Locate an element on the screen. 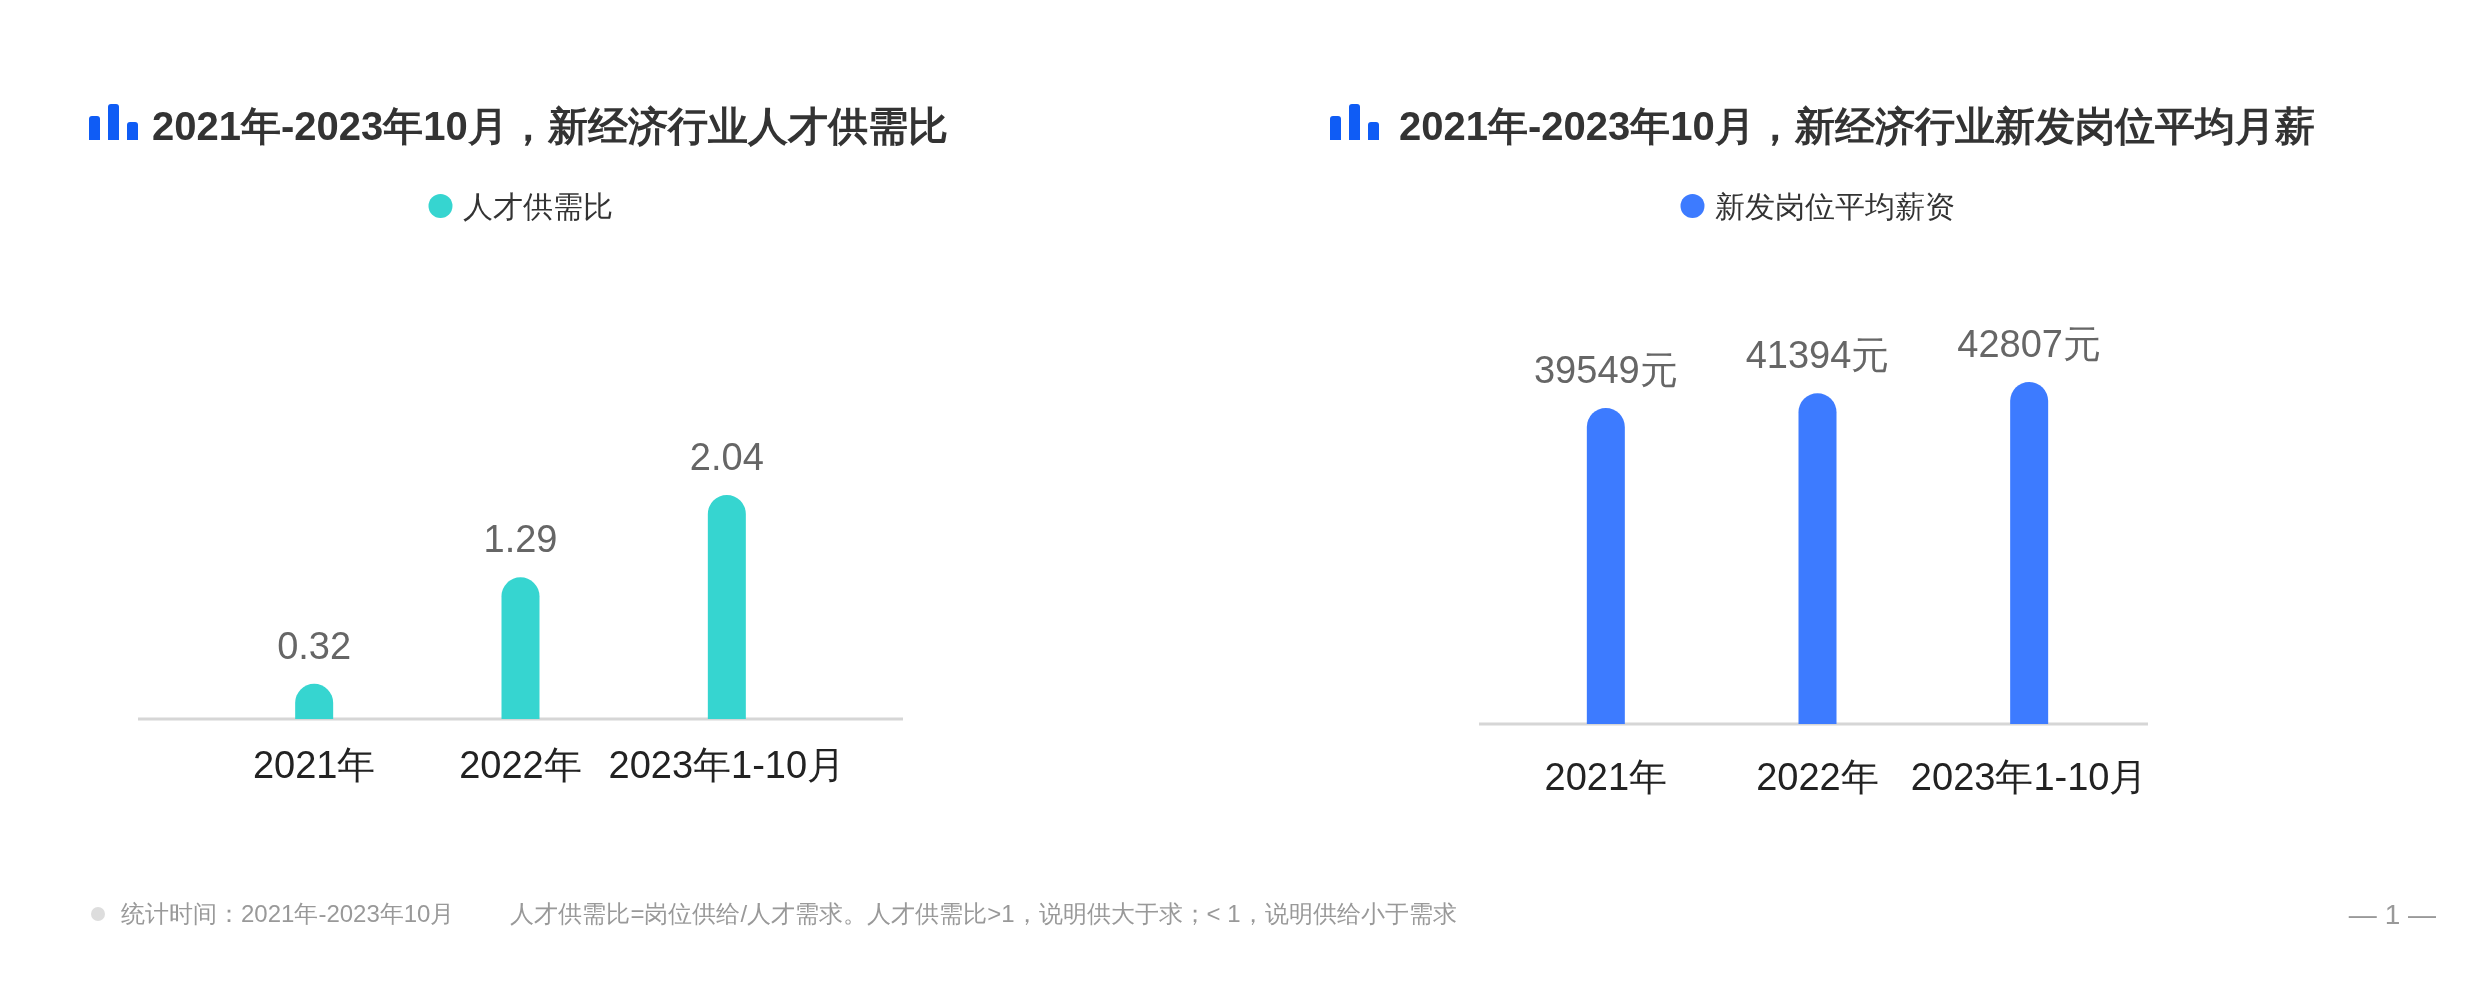 The width and height of the screenshot is (2488, 984). data-label: 2.04 is located at coordinates (726, 457).